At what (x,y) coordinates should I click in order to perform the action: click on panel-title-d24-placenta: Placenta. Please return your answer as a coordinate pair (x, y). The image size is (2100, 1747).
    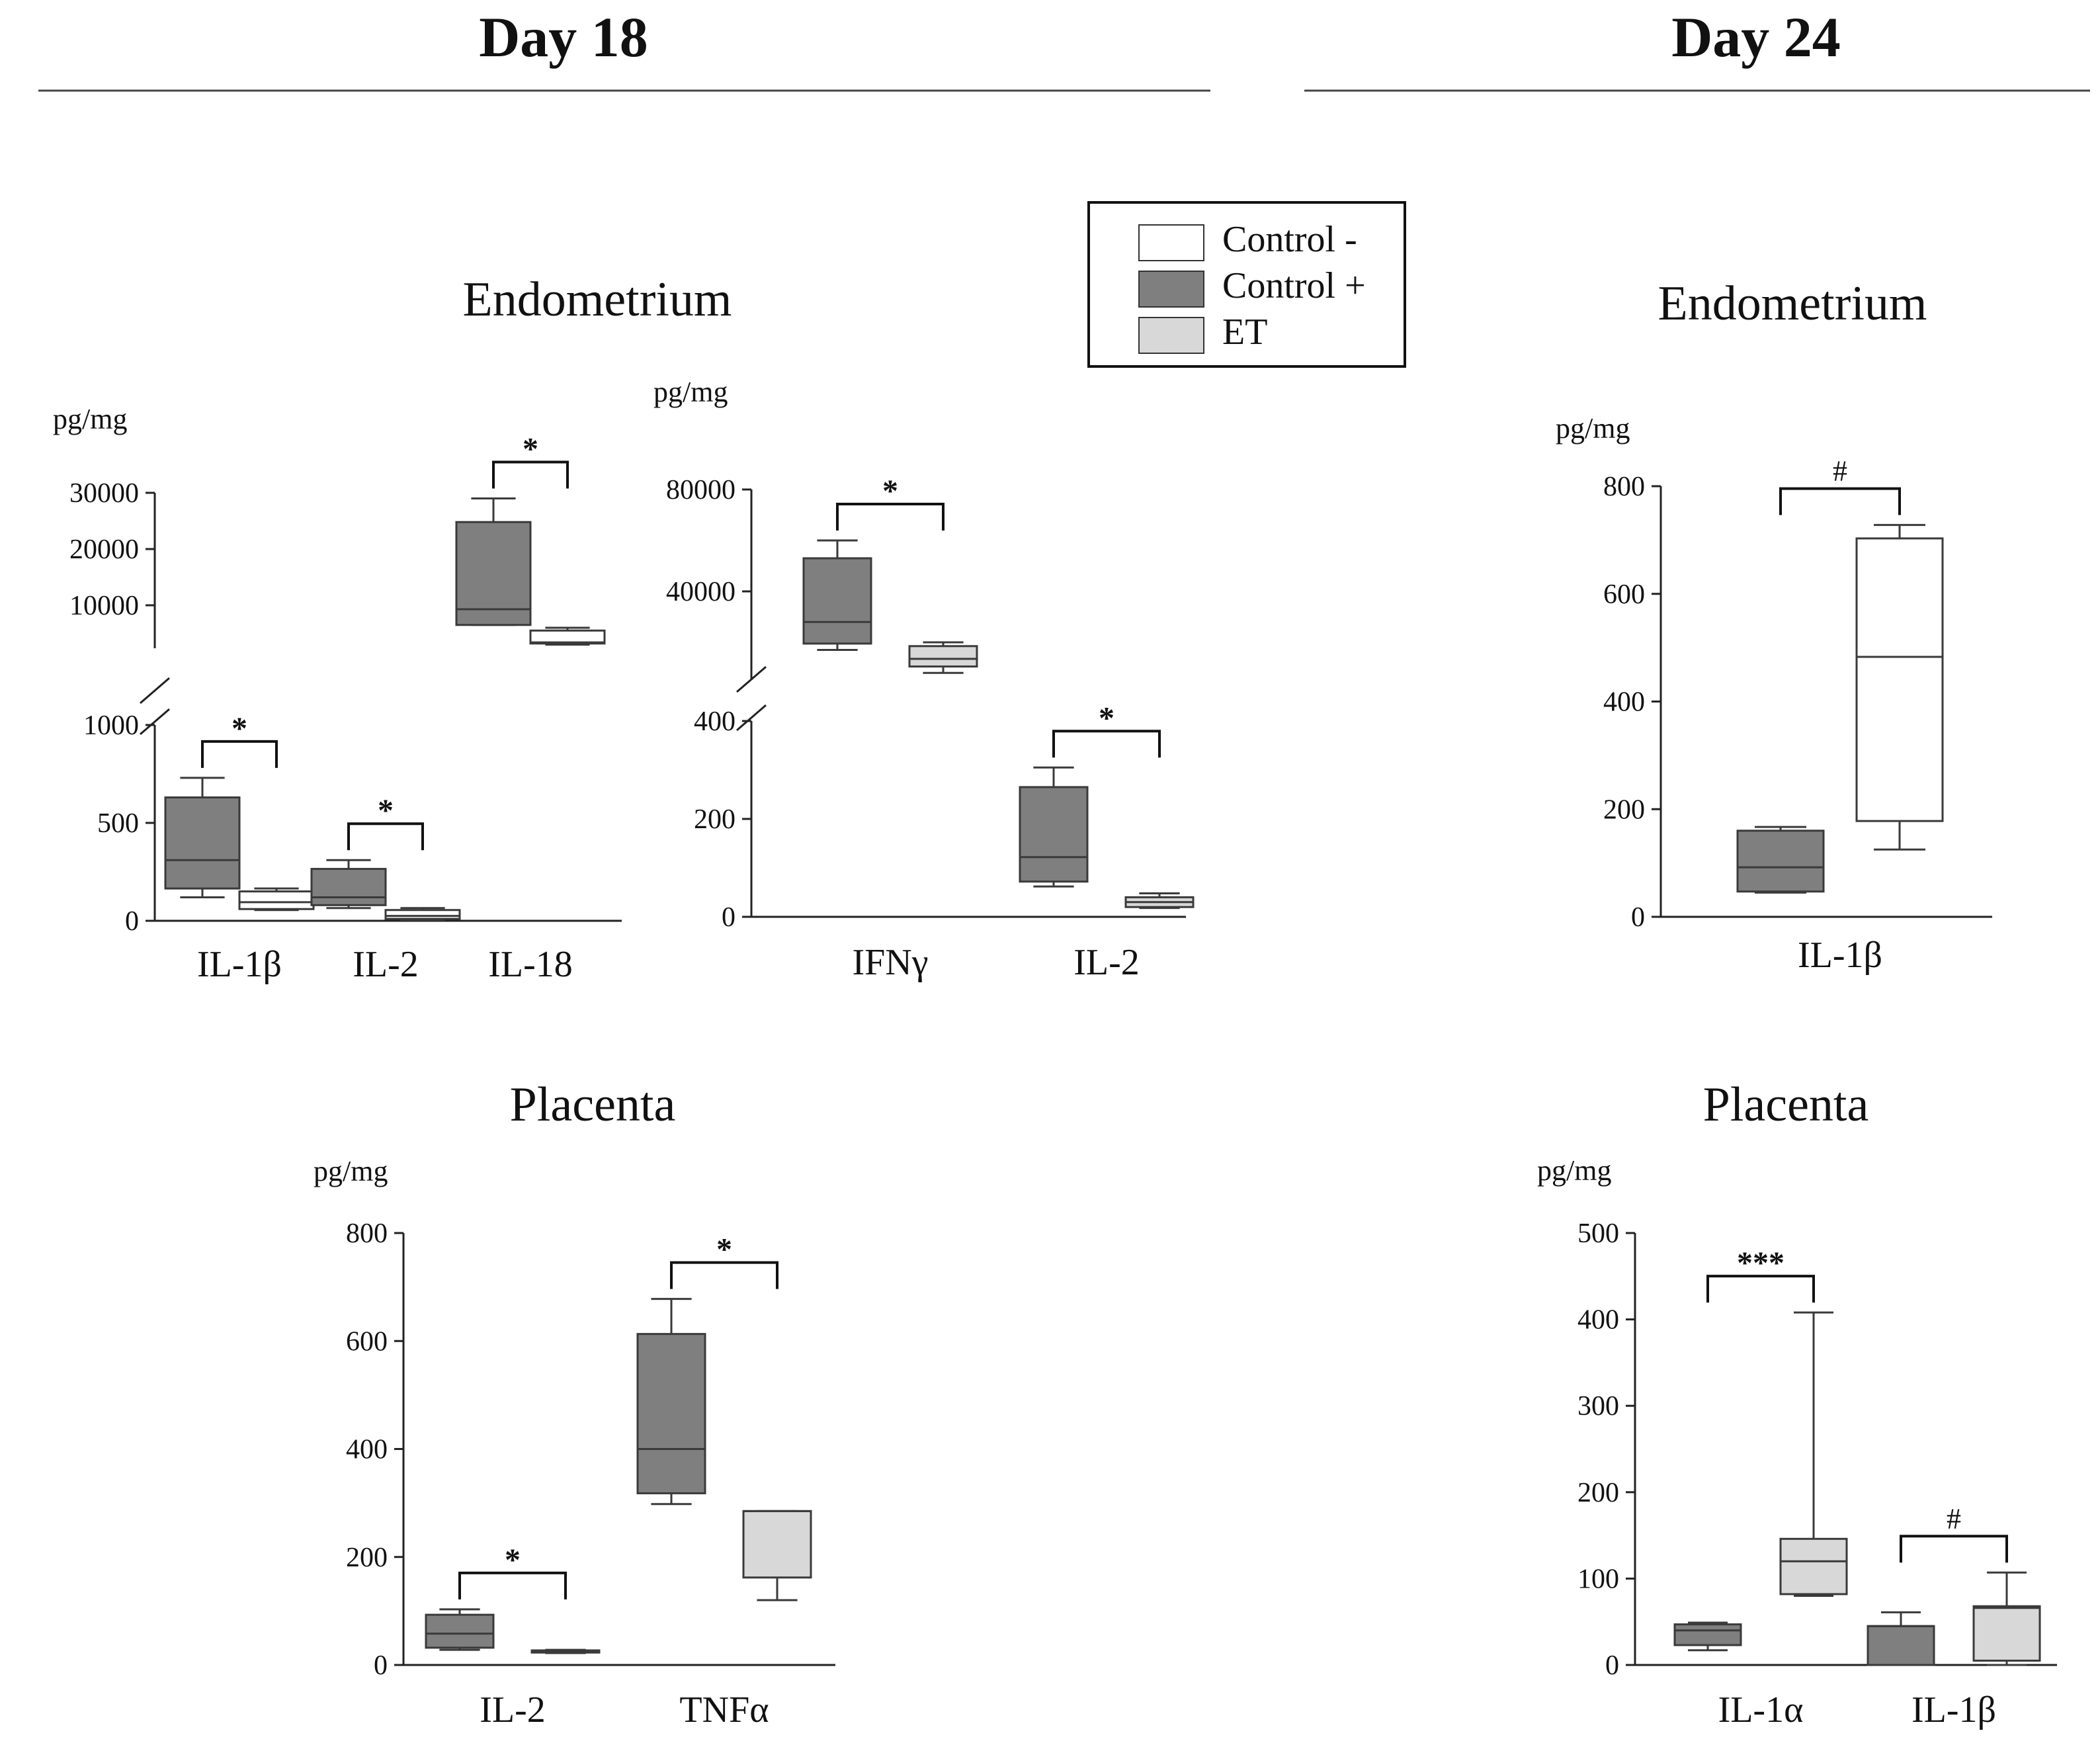
    Looking at the image, I should click on (1786, 1105).